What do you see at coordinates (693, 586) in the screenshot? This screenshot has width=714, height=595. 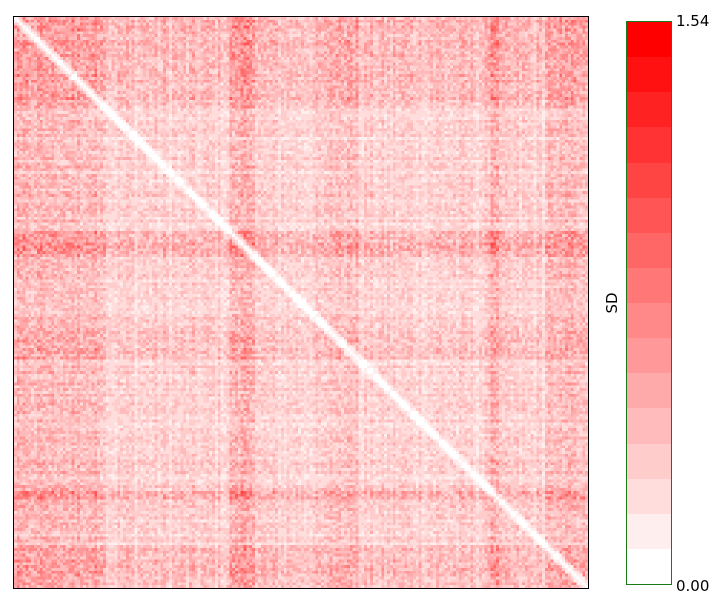 I see `colorbar-min-label: 0.00` at bounding box center [693, 586].